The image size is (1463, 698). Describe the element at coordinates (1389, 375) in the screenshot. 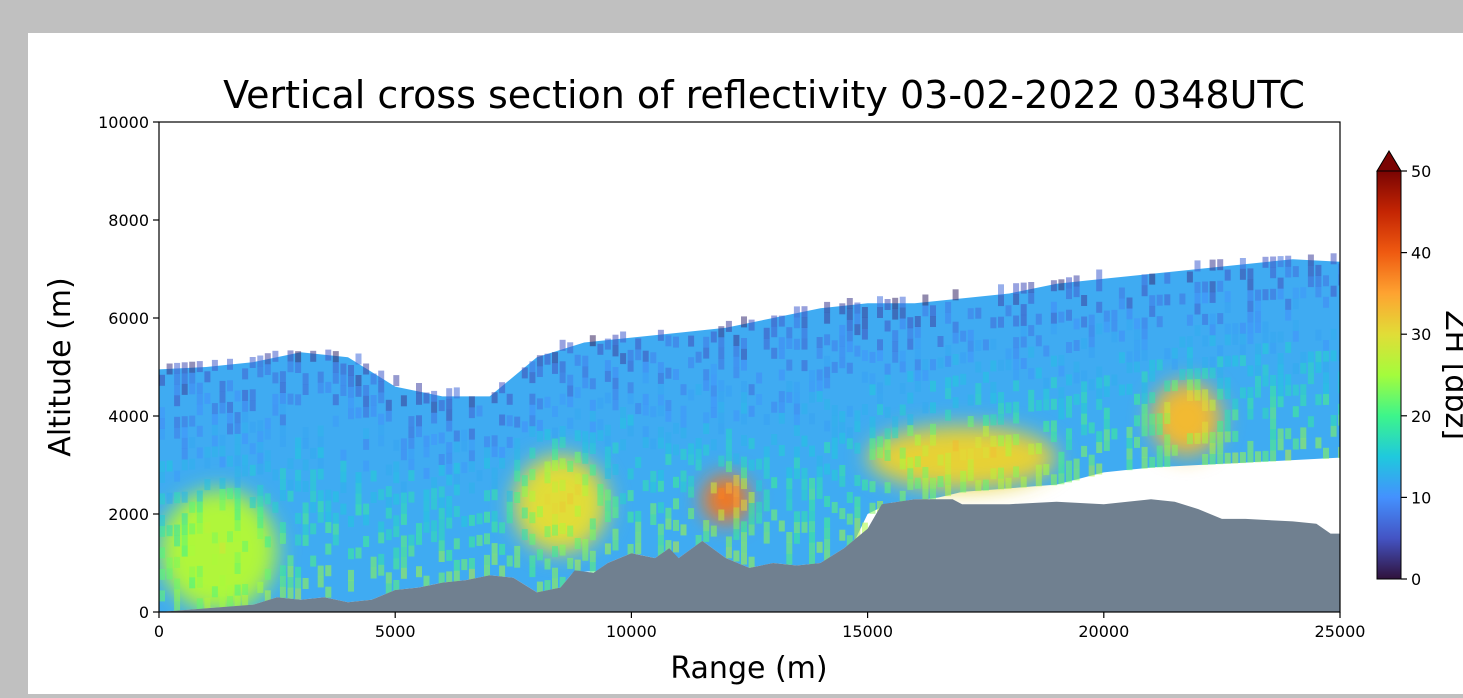

I see `colorbar-gradient` at that location.